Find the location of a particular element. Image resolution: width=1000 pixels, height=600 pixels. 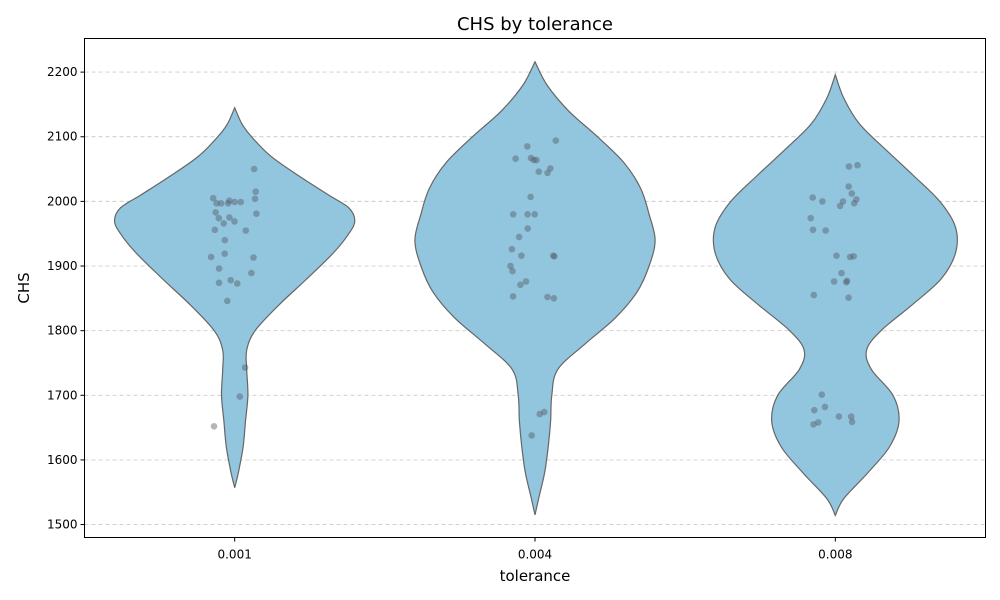

x-tick-label: 0.001 is located at coordinates (234, 555).